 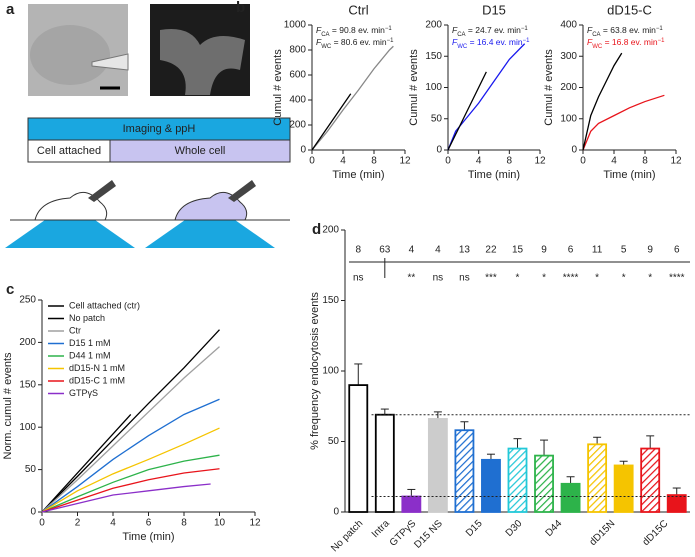 What do you see at coordinates (381, 529) in the screenshot?
I see `x-tick-label: Intra` at bounding box center [381, 529].